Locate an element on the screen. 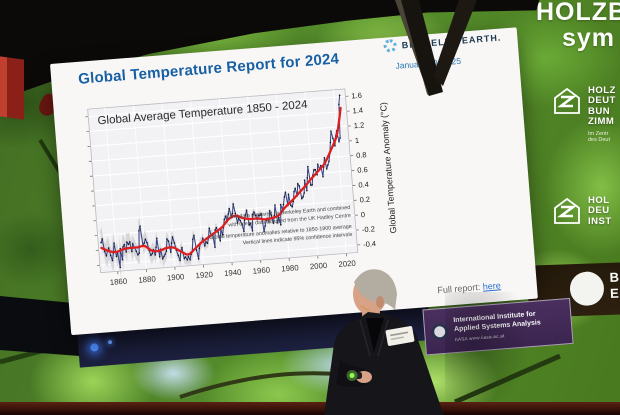 Image resolution: width=620 pixels, height=415 pixels. svg-text: 1980 is located at coordinates (290, 268).